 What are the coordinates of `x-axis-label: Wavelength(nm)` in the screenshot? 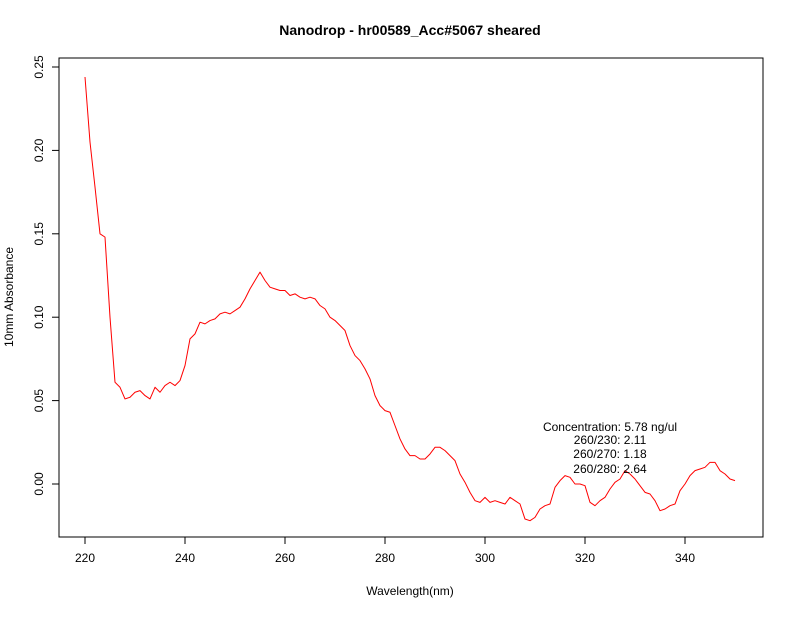 It's located at (410, 591).